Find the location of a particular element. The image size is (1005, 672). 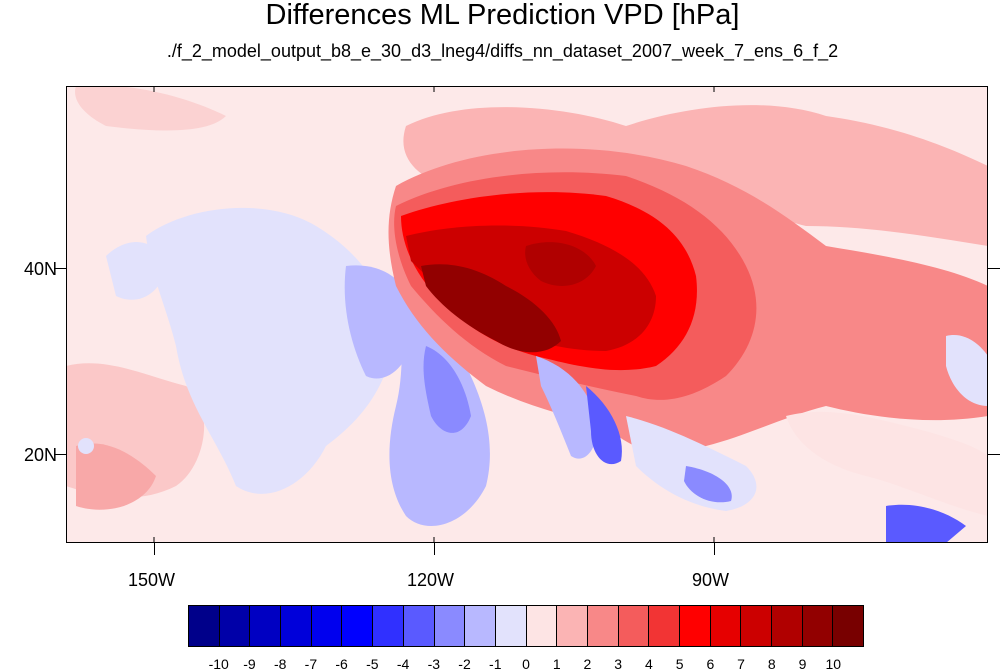

colorbar is located at coordinates (526, 626).